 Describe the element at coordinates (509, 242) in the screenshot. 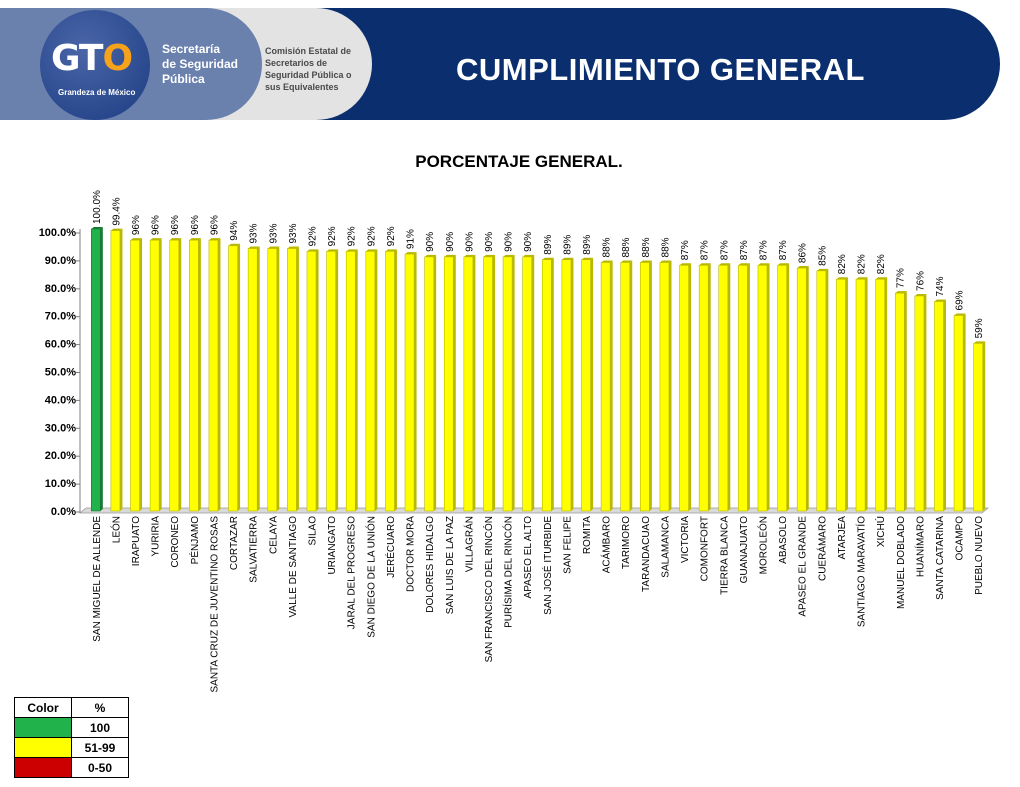

I see `data-label: 90%` at that location.